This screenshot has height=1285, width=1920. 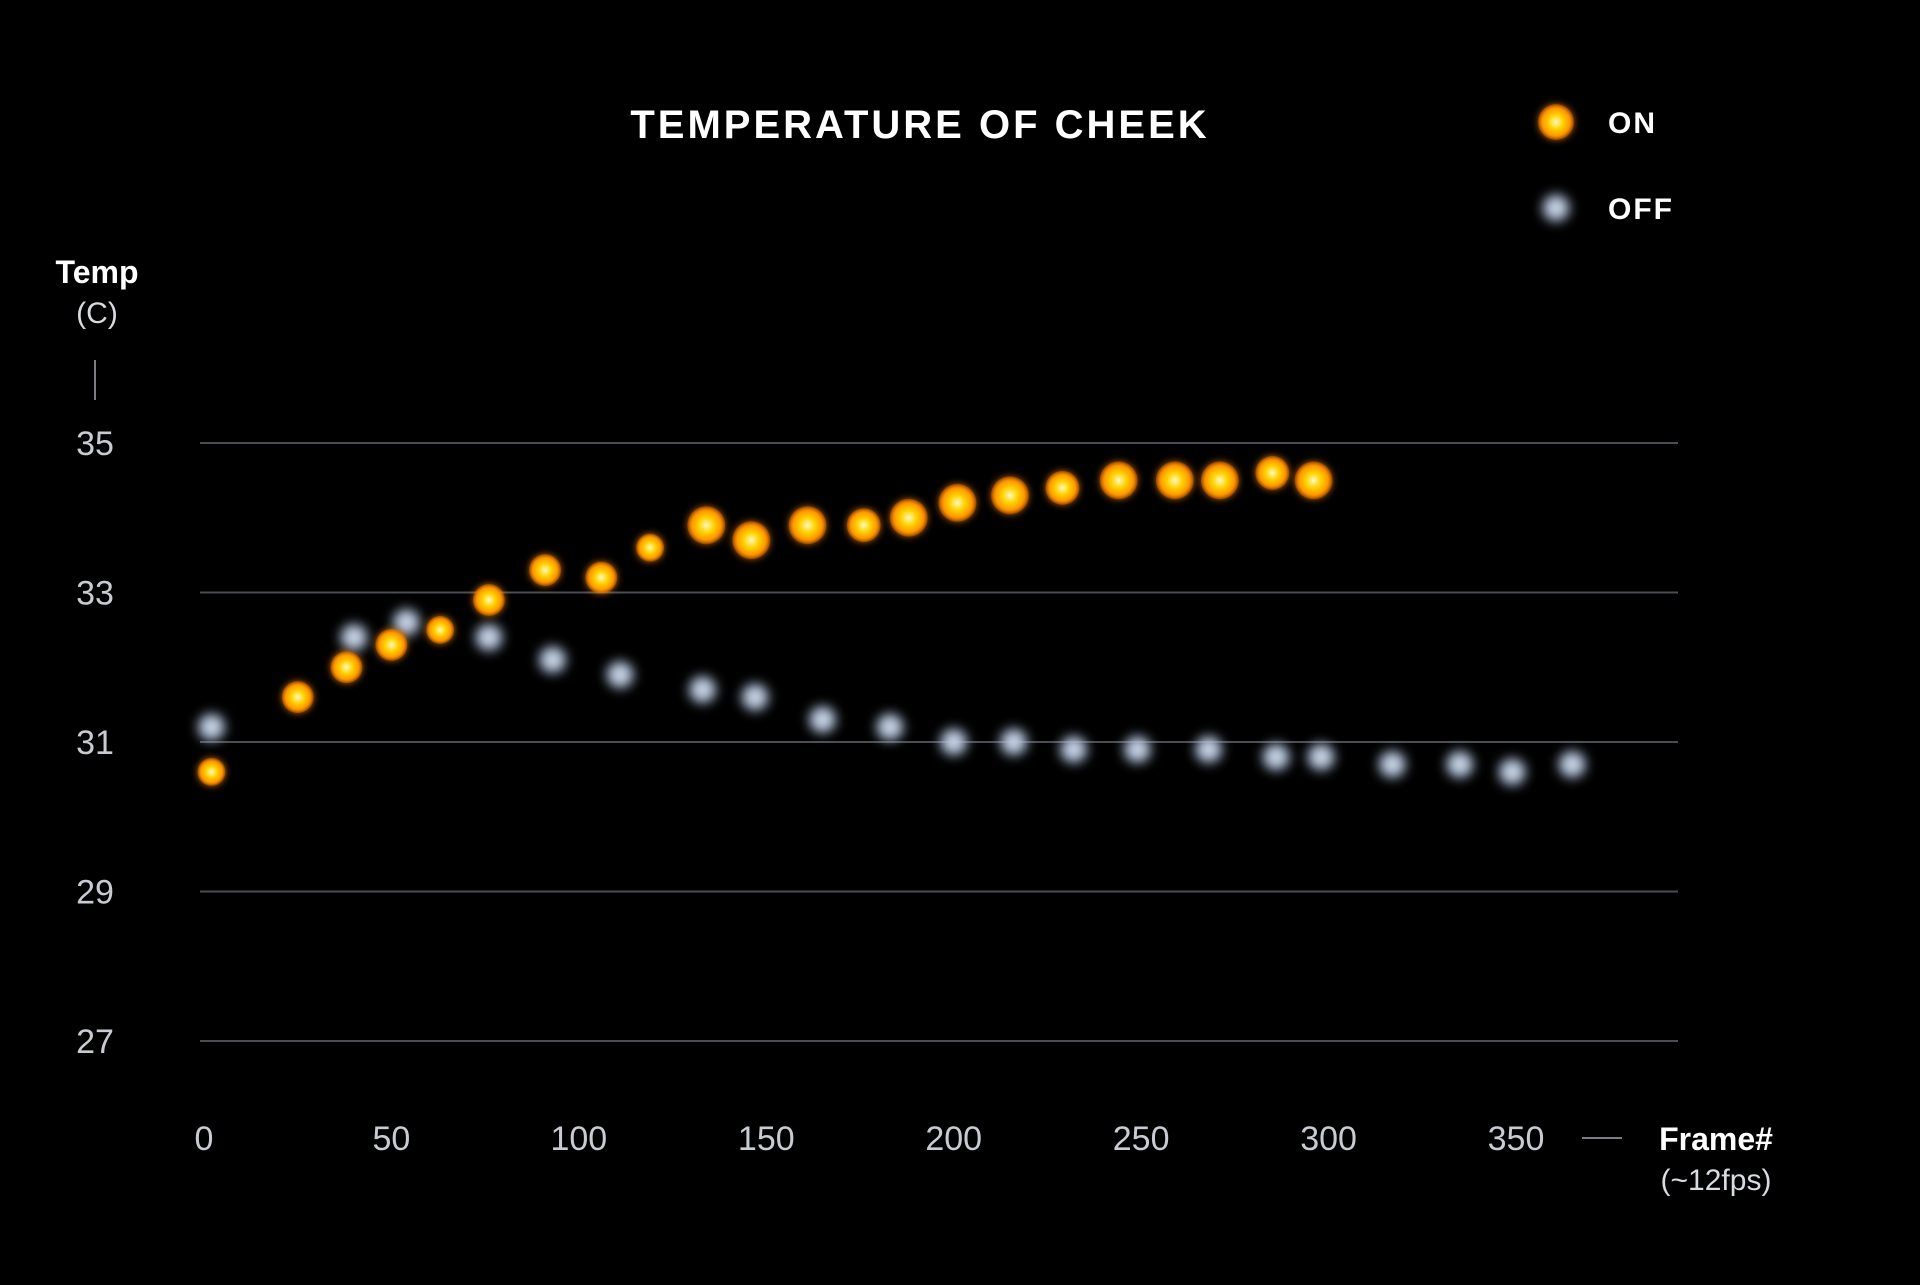 What do you see at coordinates (392, 1139) in the screenshot?
I see `x-tick-label: 50` at bounding box center [392, 1139].